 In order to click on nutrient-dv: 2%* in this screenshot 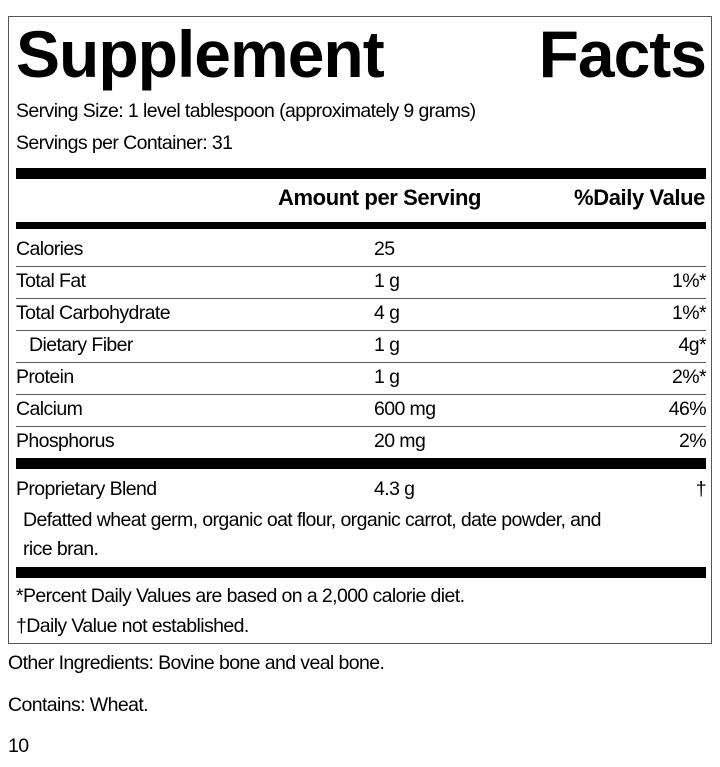, I will do `click(689, 377)`.